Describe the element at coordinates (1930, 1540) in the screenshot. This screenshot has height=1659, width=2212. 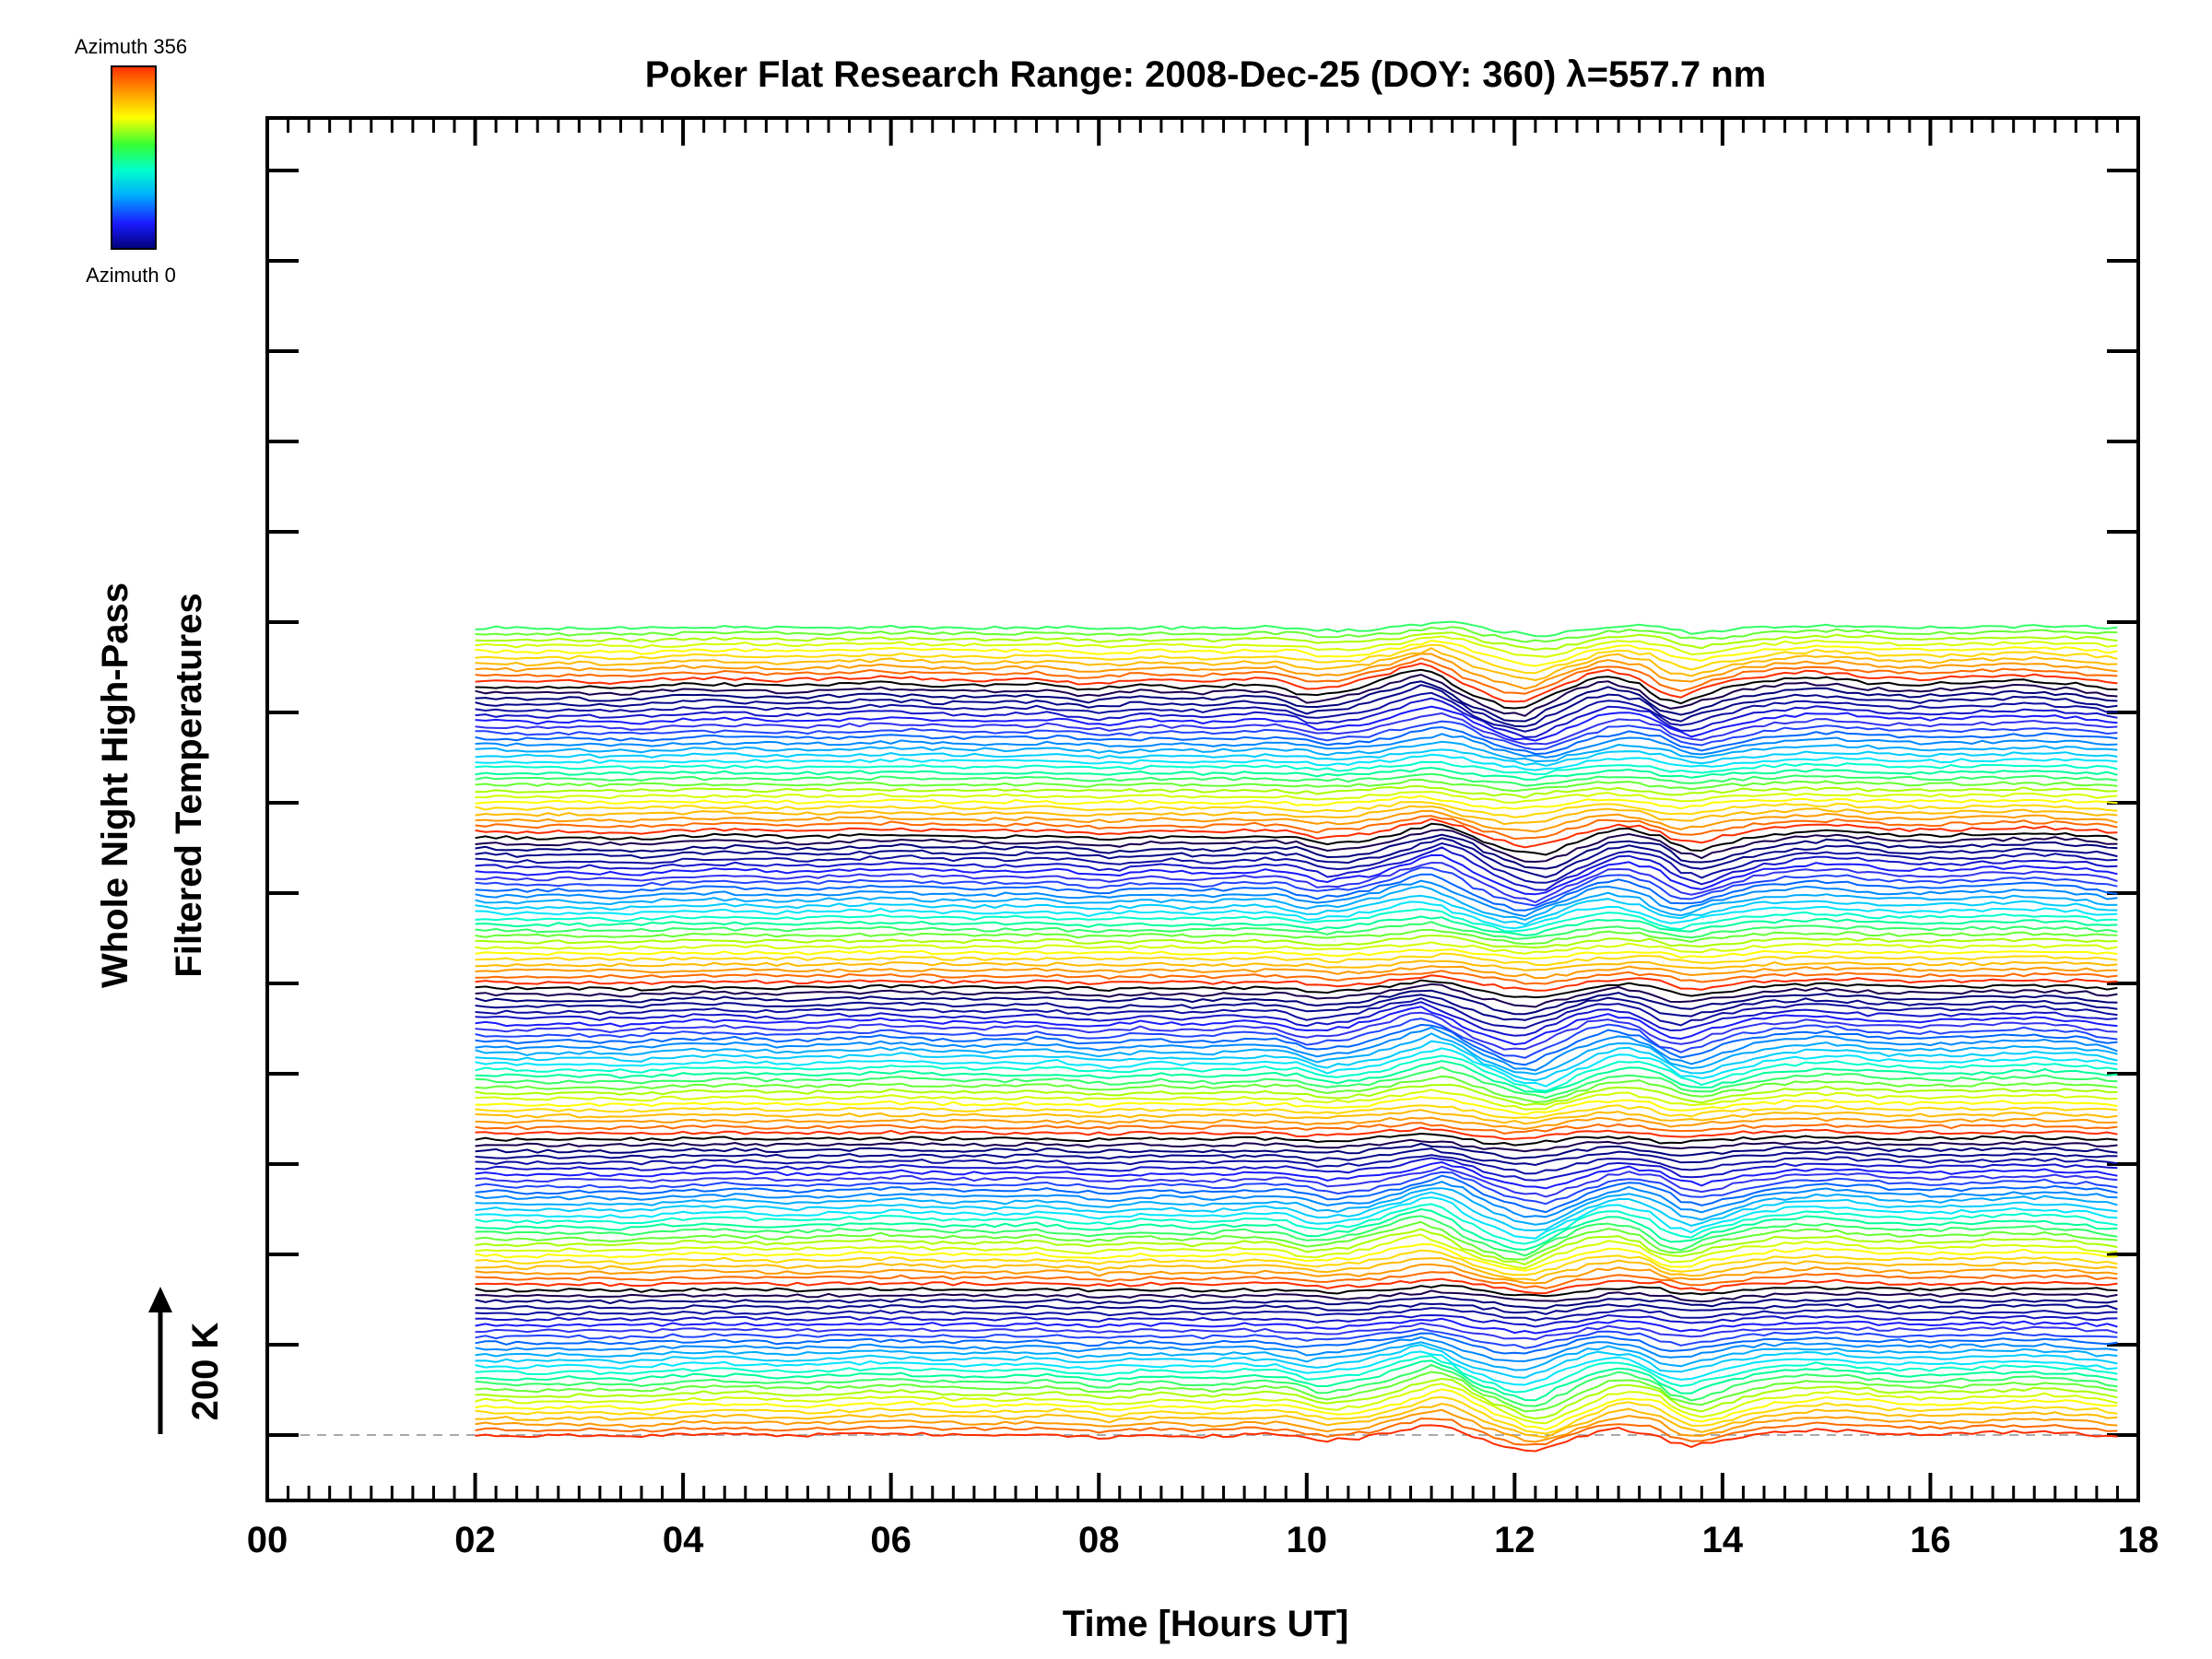
I see `x-tick-label: 16` at that location.